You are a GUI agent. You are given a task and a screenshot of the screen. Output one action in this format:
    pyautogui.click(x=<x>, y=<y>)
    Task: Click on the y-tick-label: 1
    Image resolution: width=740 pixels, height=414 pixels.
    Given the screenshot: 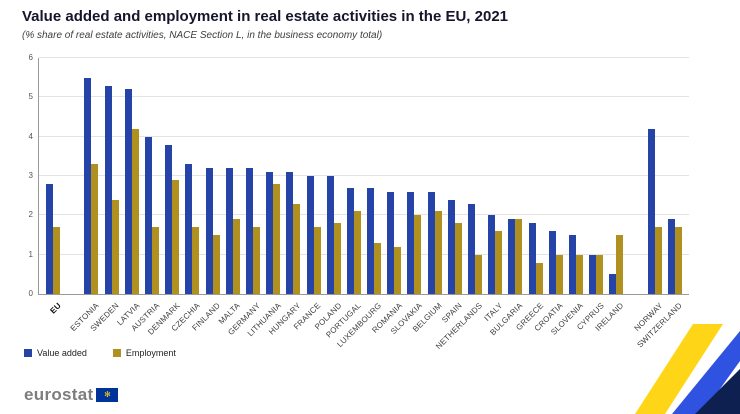 What is the action you would take?
    pyautogui.click(x=30, y=254)
    